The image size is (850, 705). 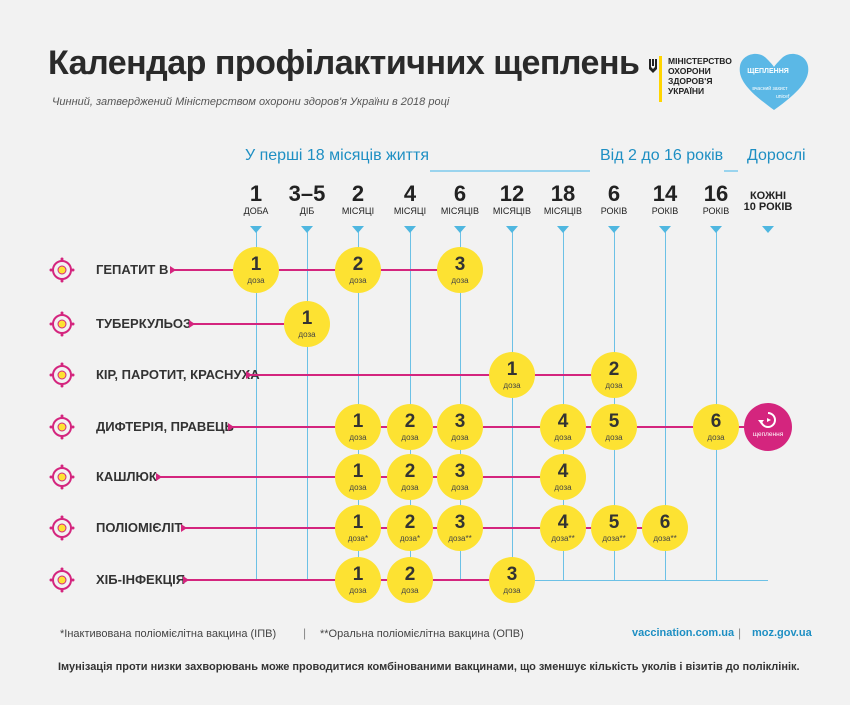 What do you see at coordinates (689, 71) in the screenshot?
I see `ministry-line-2: ОХОРОНИ` at bounding box center [689, 71].